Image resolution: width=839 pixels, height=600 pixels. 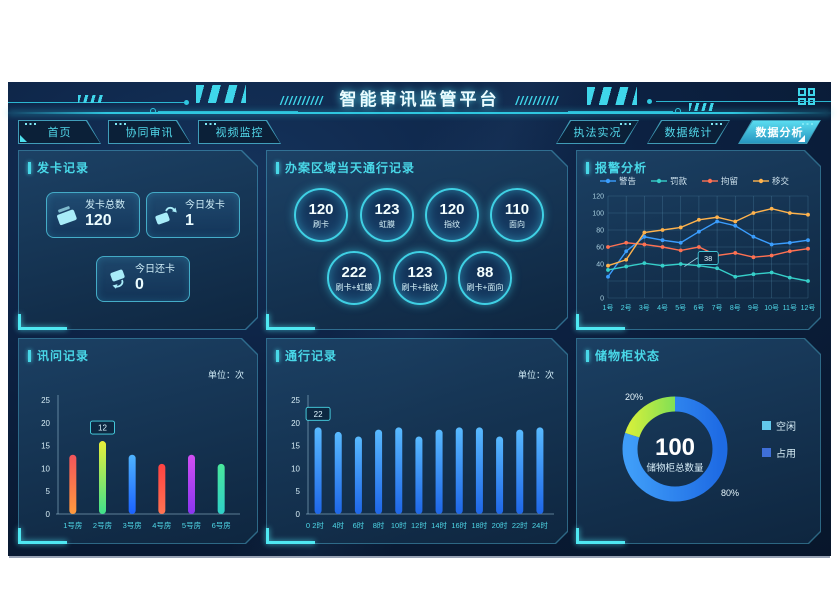 What do you see at coordinates (779, 452) in the screenshot?
I see `legend-item-occupied: 占用` at bounding box center [779, 452].